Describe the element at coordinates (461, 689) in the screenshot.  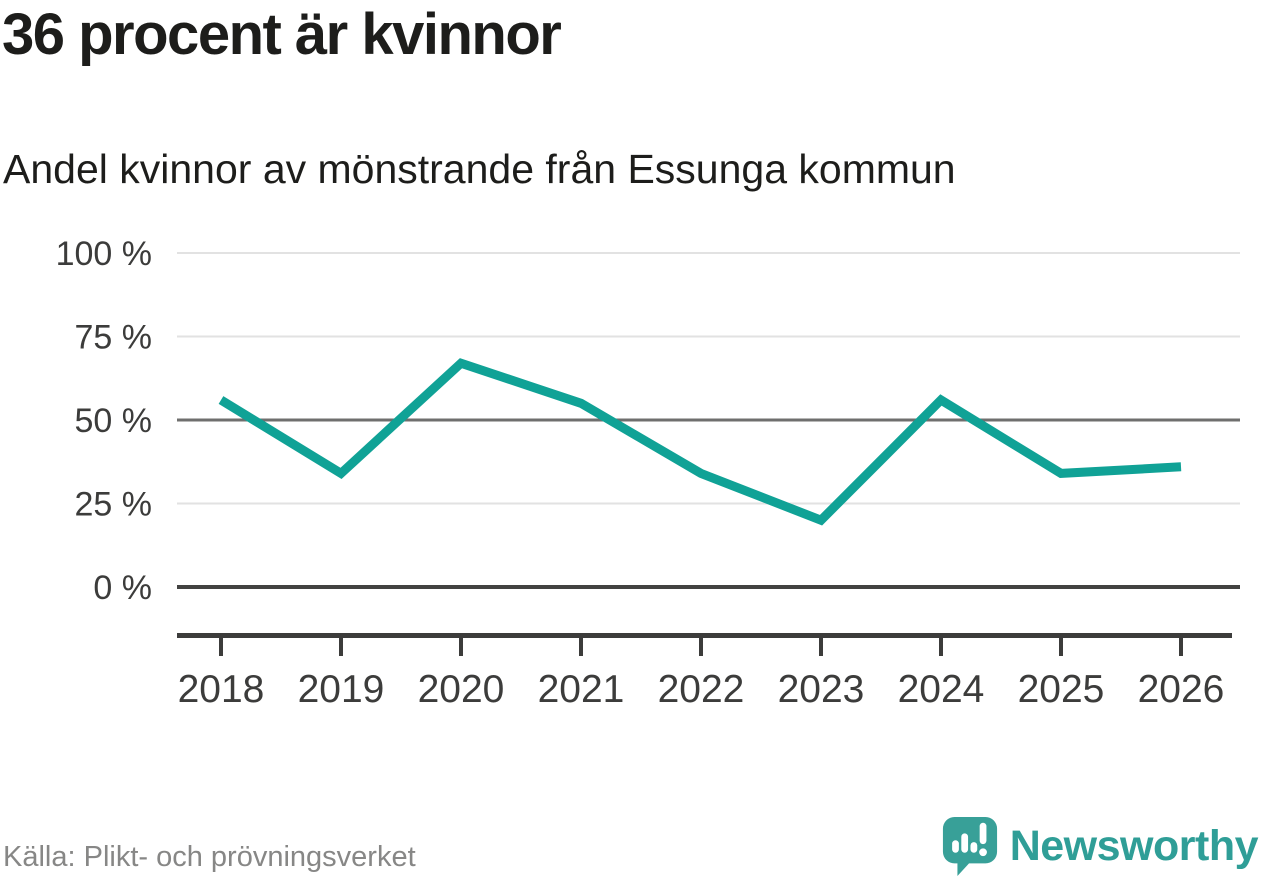
I see `x-tick-label: 2020` at that location.